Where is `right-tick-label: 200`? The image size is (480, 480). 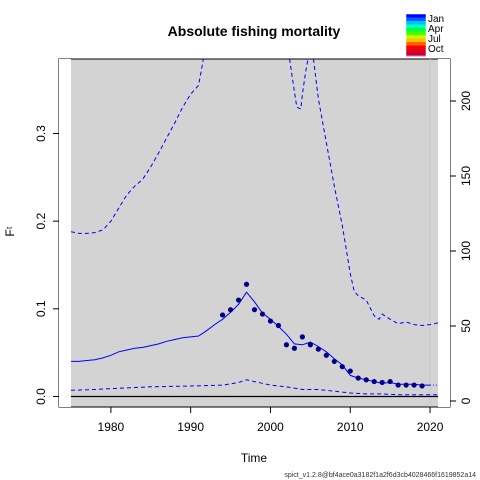
right-tick-label: 200 is located at coordinates (466, 101).